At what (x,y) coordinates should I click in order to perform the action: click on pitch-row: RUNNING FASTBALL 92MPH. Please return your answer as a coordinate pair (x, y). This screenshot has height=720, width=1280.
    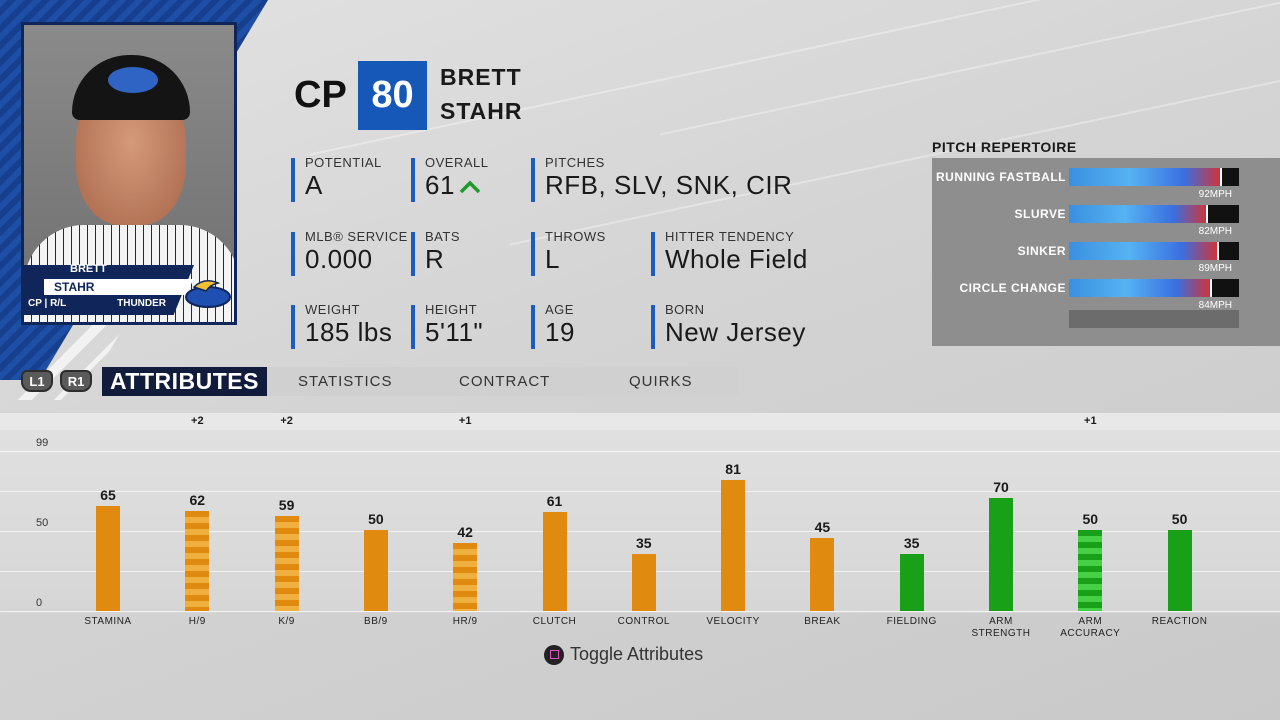
    Looking at the image, I should click on (1106, 181).